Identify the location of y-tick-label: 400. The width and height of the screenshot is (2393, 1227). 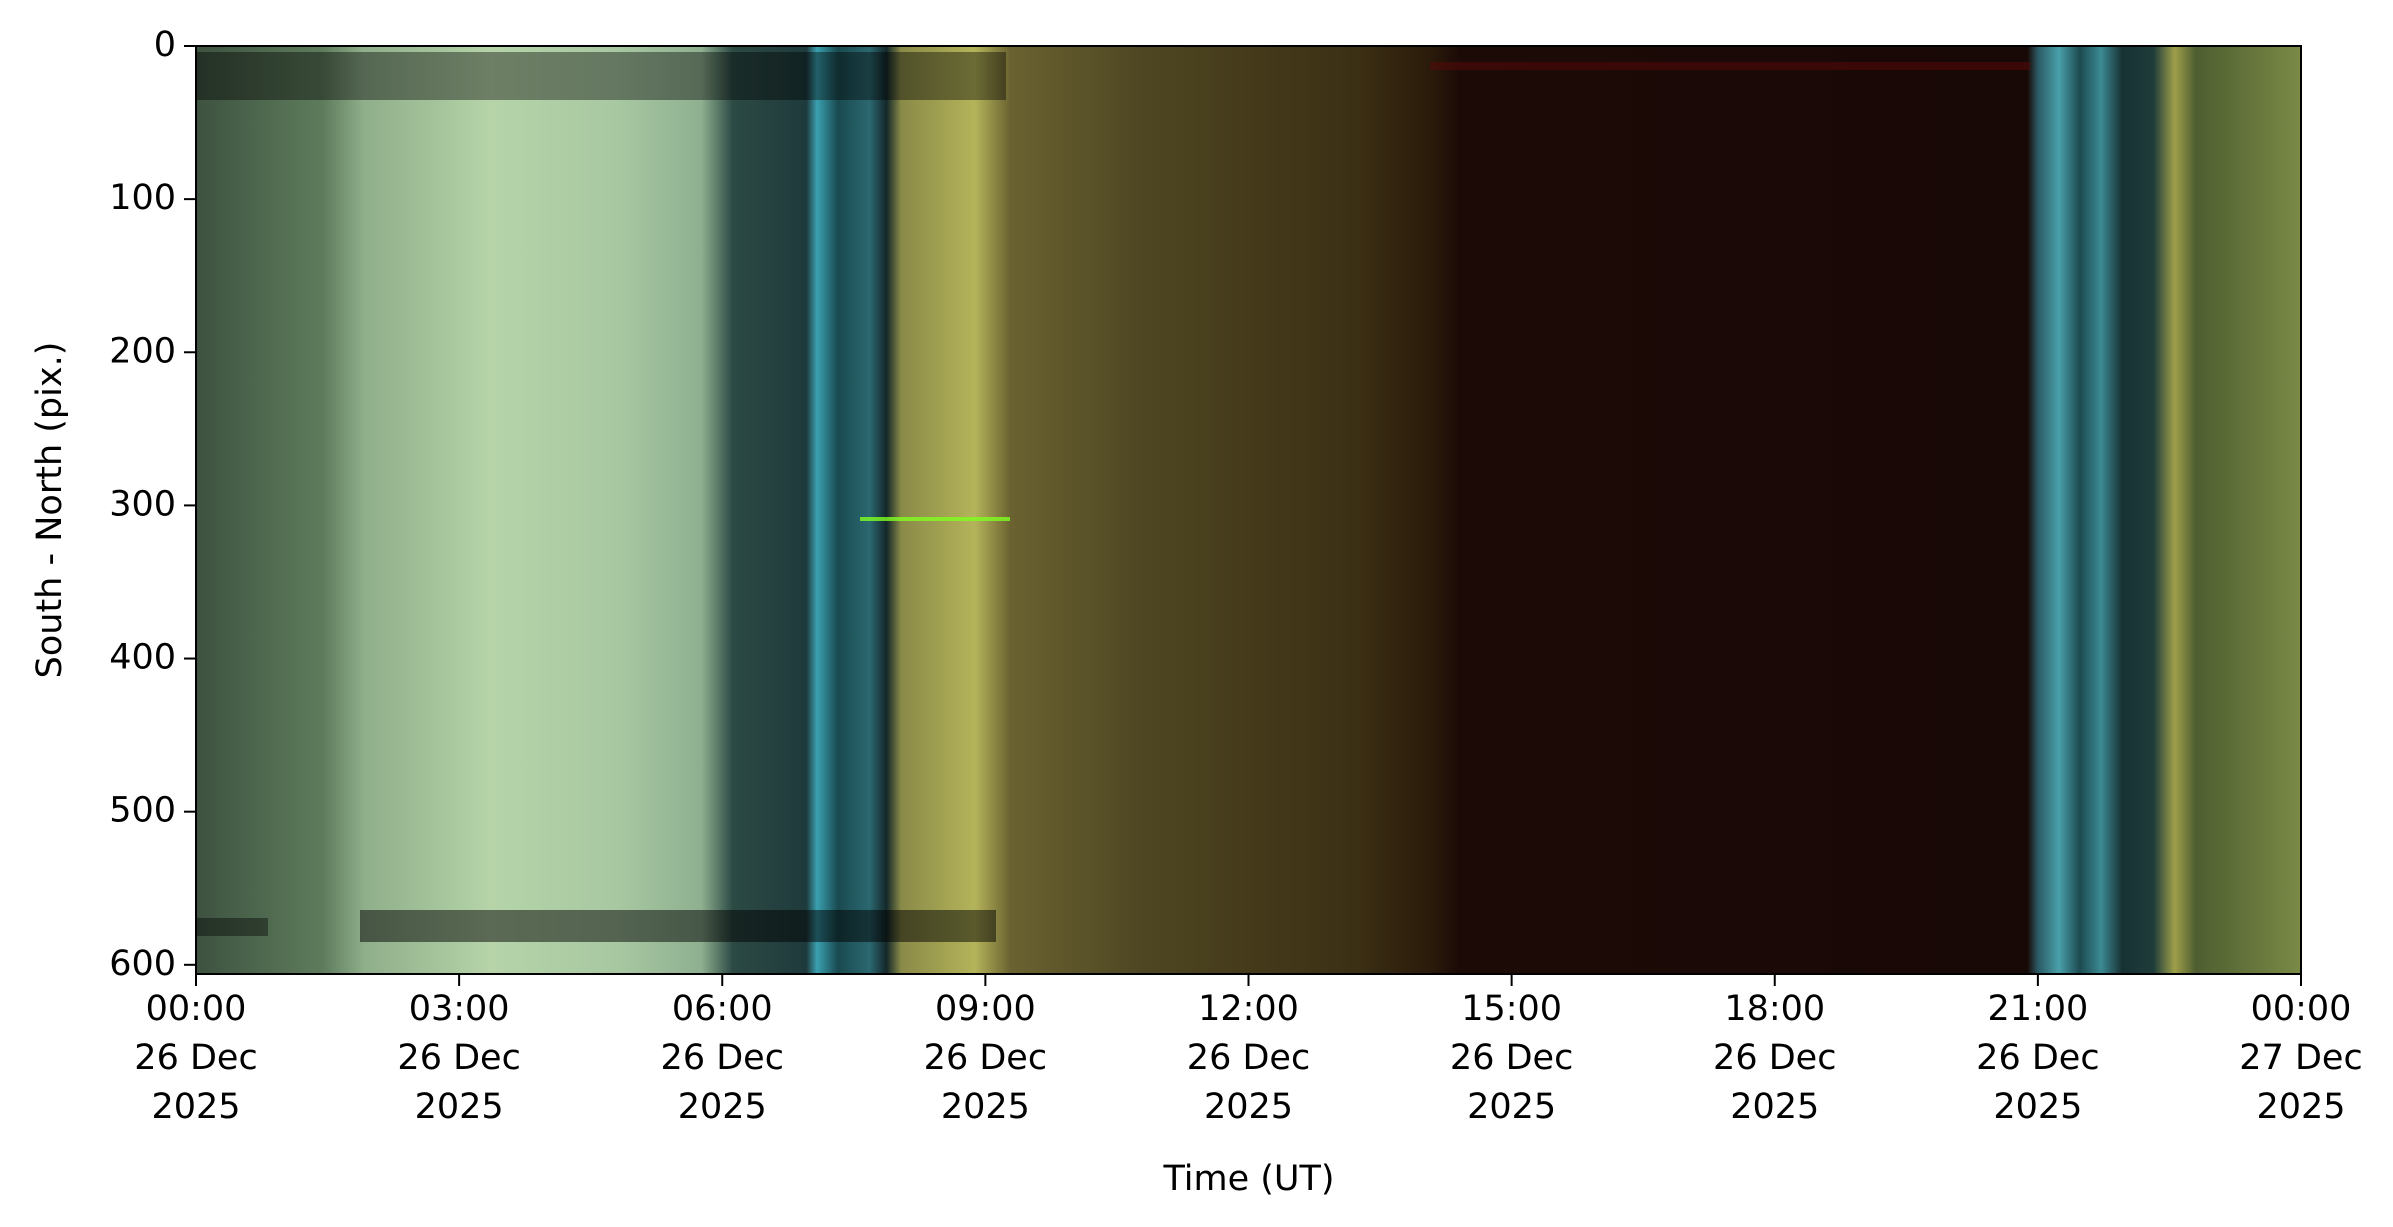
(142, 658).